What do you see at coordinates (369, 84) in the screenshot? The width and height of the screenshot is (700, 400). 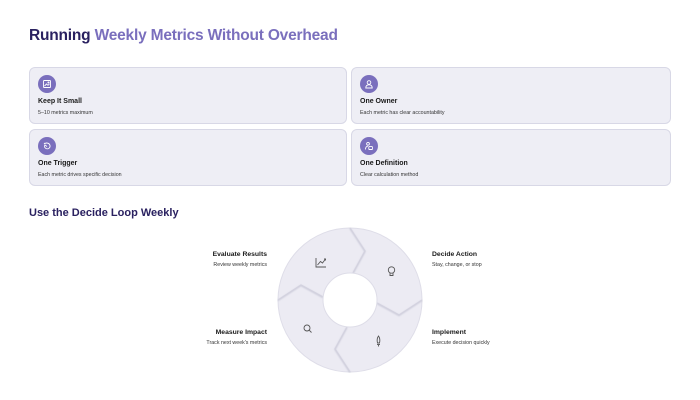 I see `user-icon` at bounding box center [369, 84].